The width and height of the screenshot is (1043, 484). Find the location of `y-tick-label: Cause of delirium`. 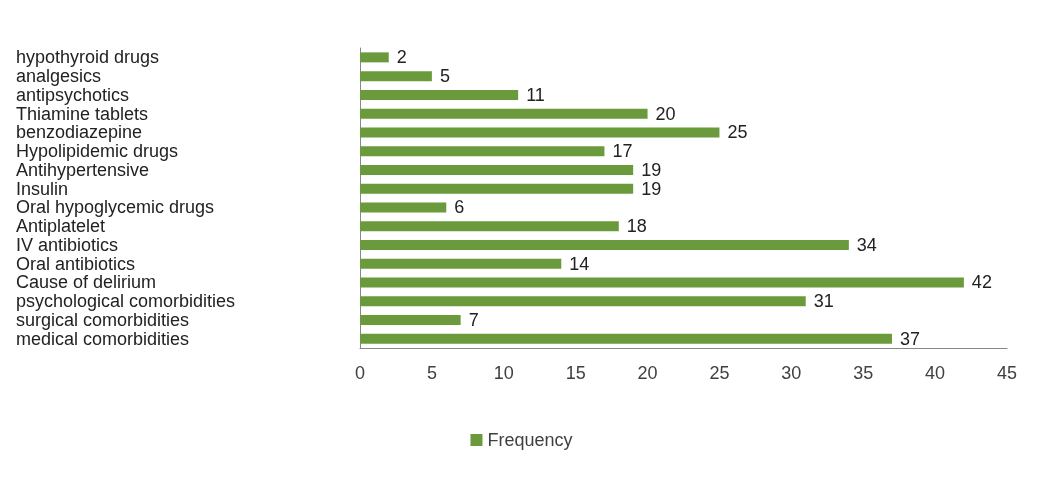

y-tick-label: Cause of delirium is located at coordinates (86, 282).